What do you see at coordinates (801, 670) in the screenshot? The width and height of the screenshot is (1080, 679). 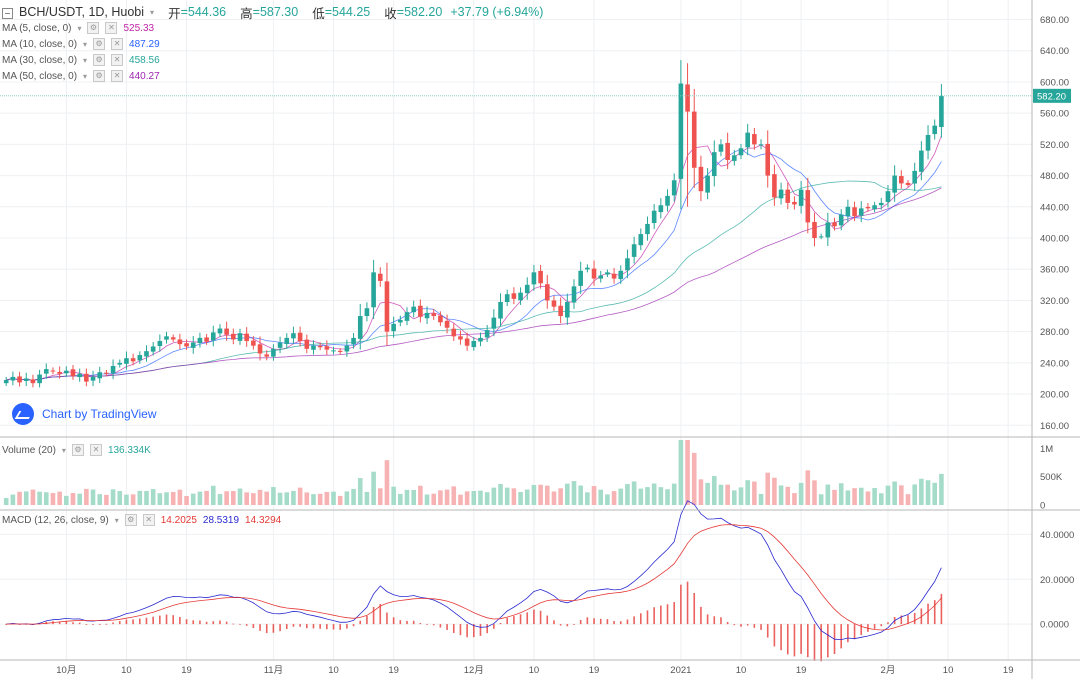 I see `time-tick-label: 19` at bounding box center [801, 670].